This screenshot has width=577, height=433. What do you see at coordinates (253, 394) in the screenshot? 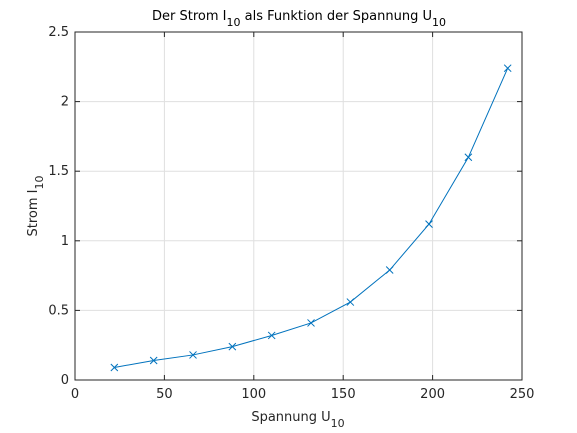
I see `x-tick-label: 100` at bounding box center [253, 394].